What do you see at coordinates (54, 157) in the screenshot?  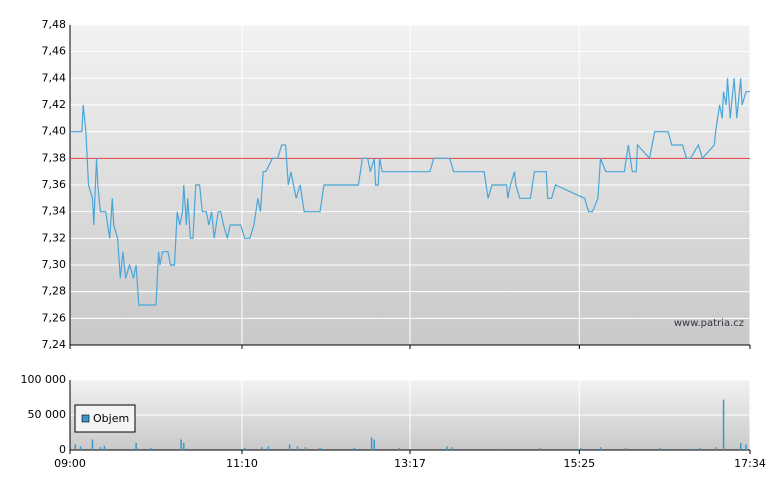 I see `y-tick-label: 7,38` at bounding box center [54, 157].